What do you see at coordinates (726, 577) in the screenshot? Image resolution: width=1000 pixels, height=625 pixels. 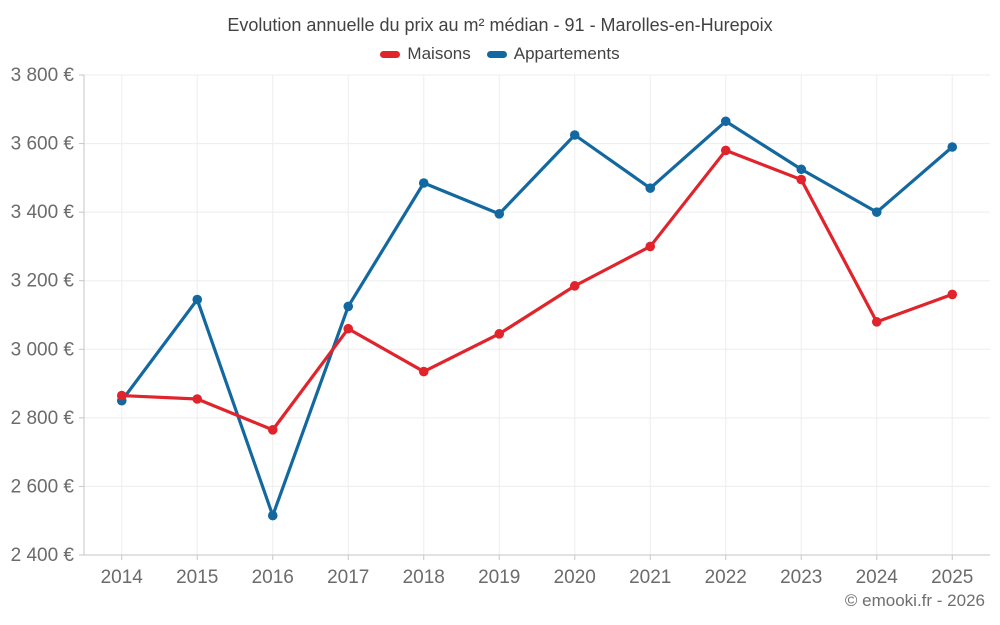 I see `x-axis-label: 2022` at bounding box center [726, 577].